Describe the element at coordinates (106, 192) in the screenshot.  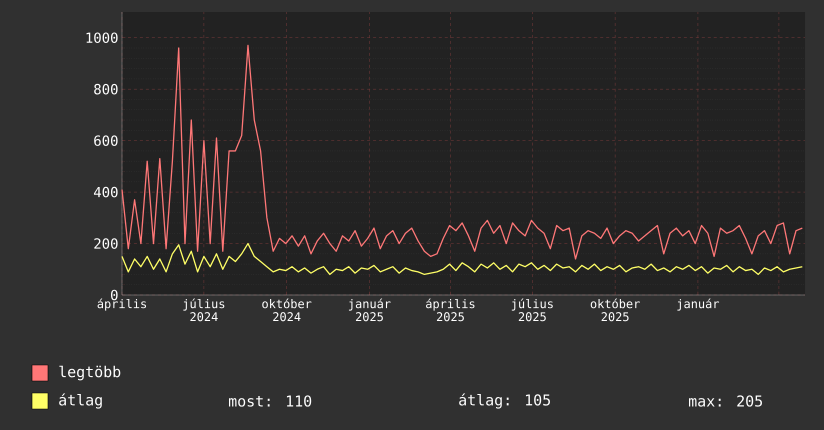
I see `y-tick-label: 400` at that location.